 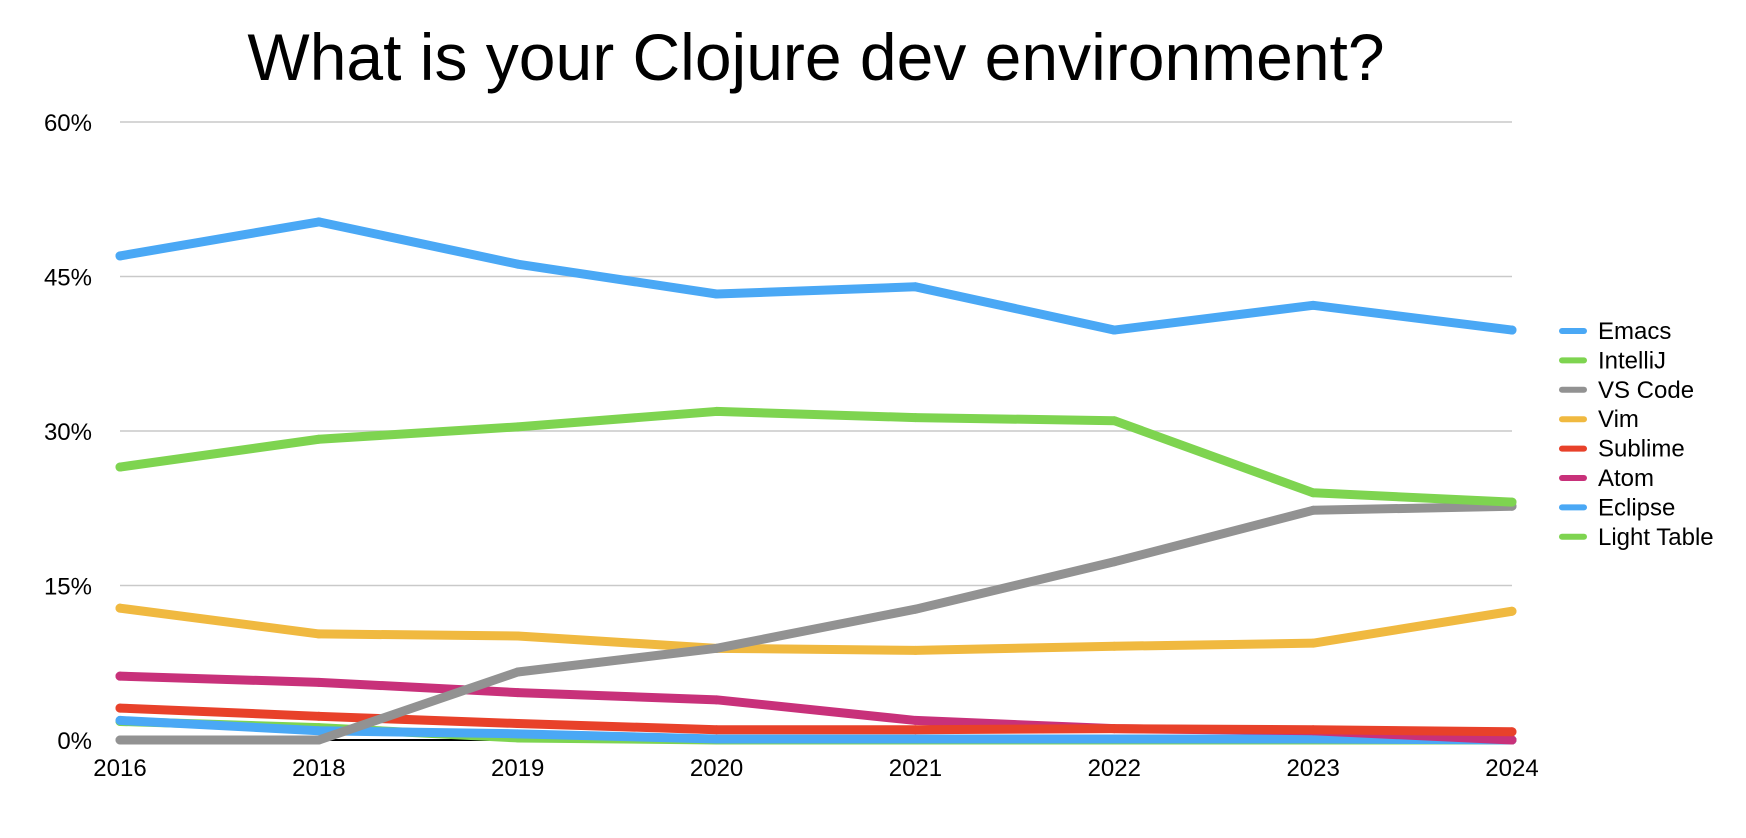 I want to click on data-point-sublime-2022, so click(x=1114, y=729).